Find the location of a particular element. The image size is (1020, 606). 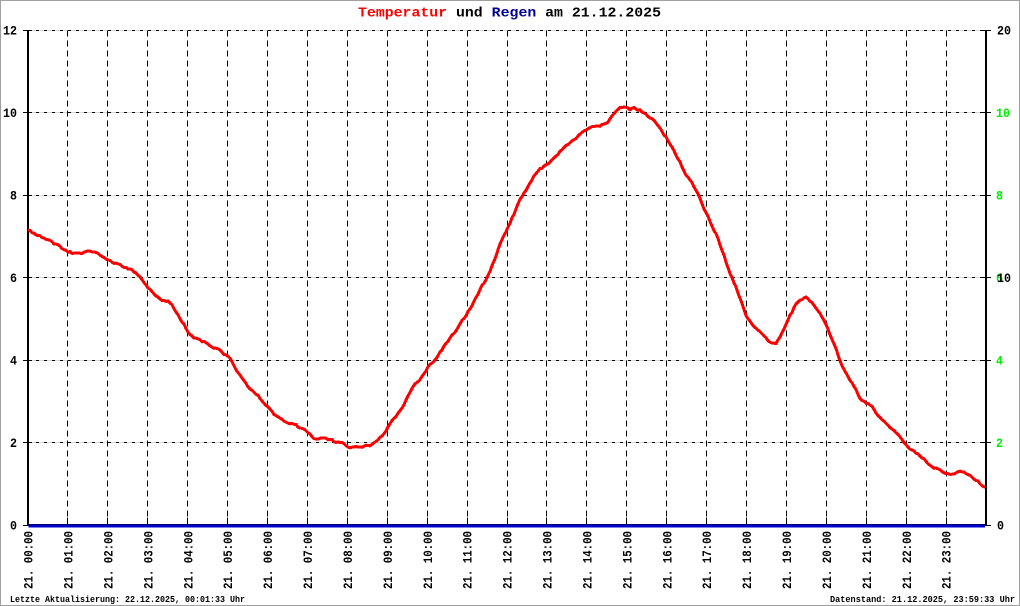

svg-text: 21. 21:00 is located at coordinates (867, 560).